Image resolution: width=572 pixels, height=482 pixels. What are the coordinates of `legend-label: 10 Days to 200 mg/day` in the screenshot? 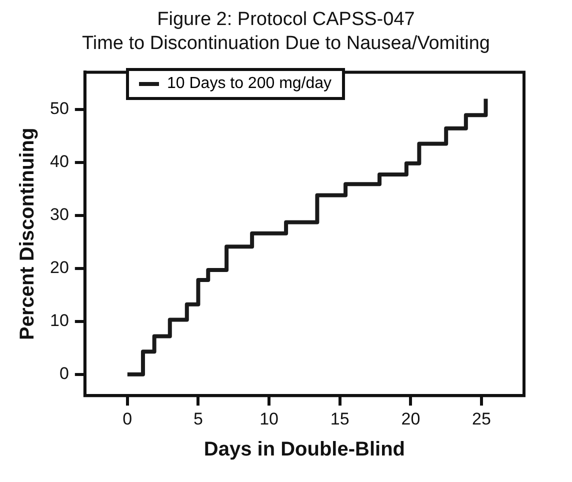 It's located at (249, 84).